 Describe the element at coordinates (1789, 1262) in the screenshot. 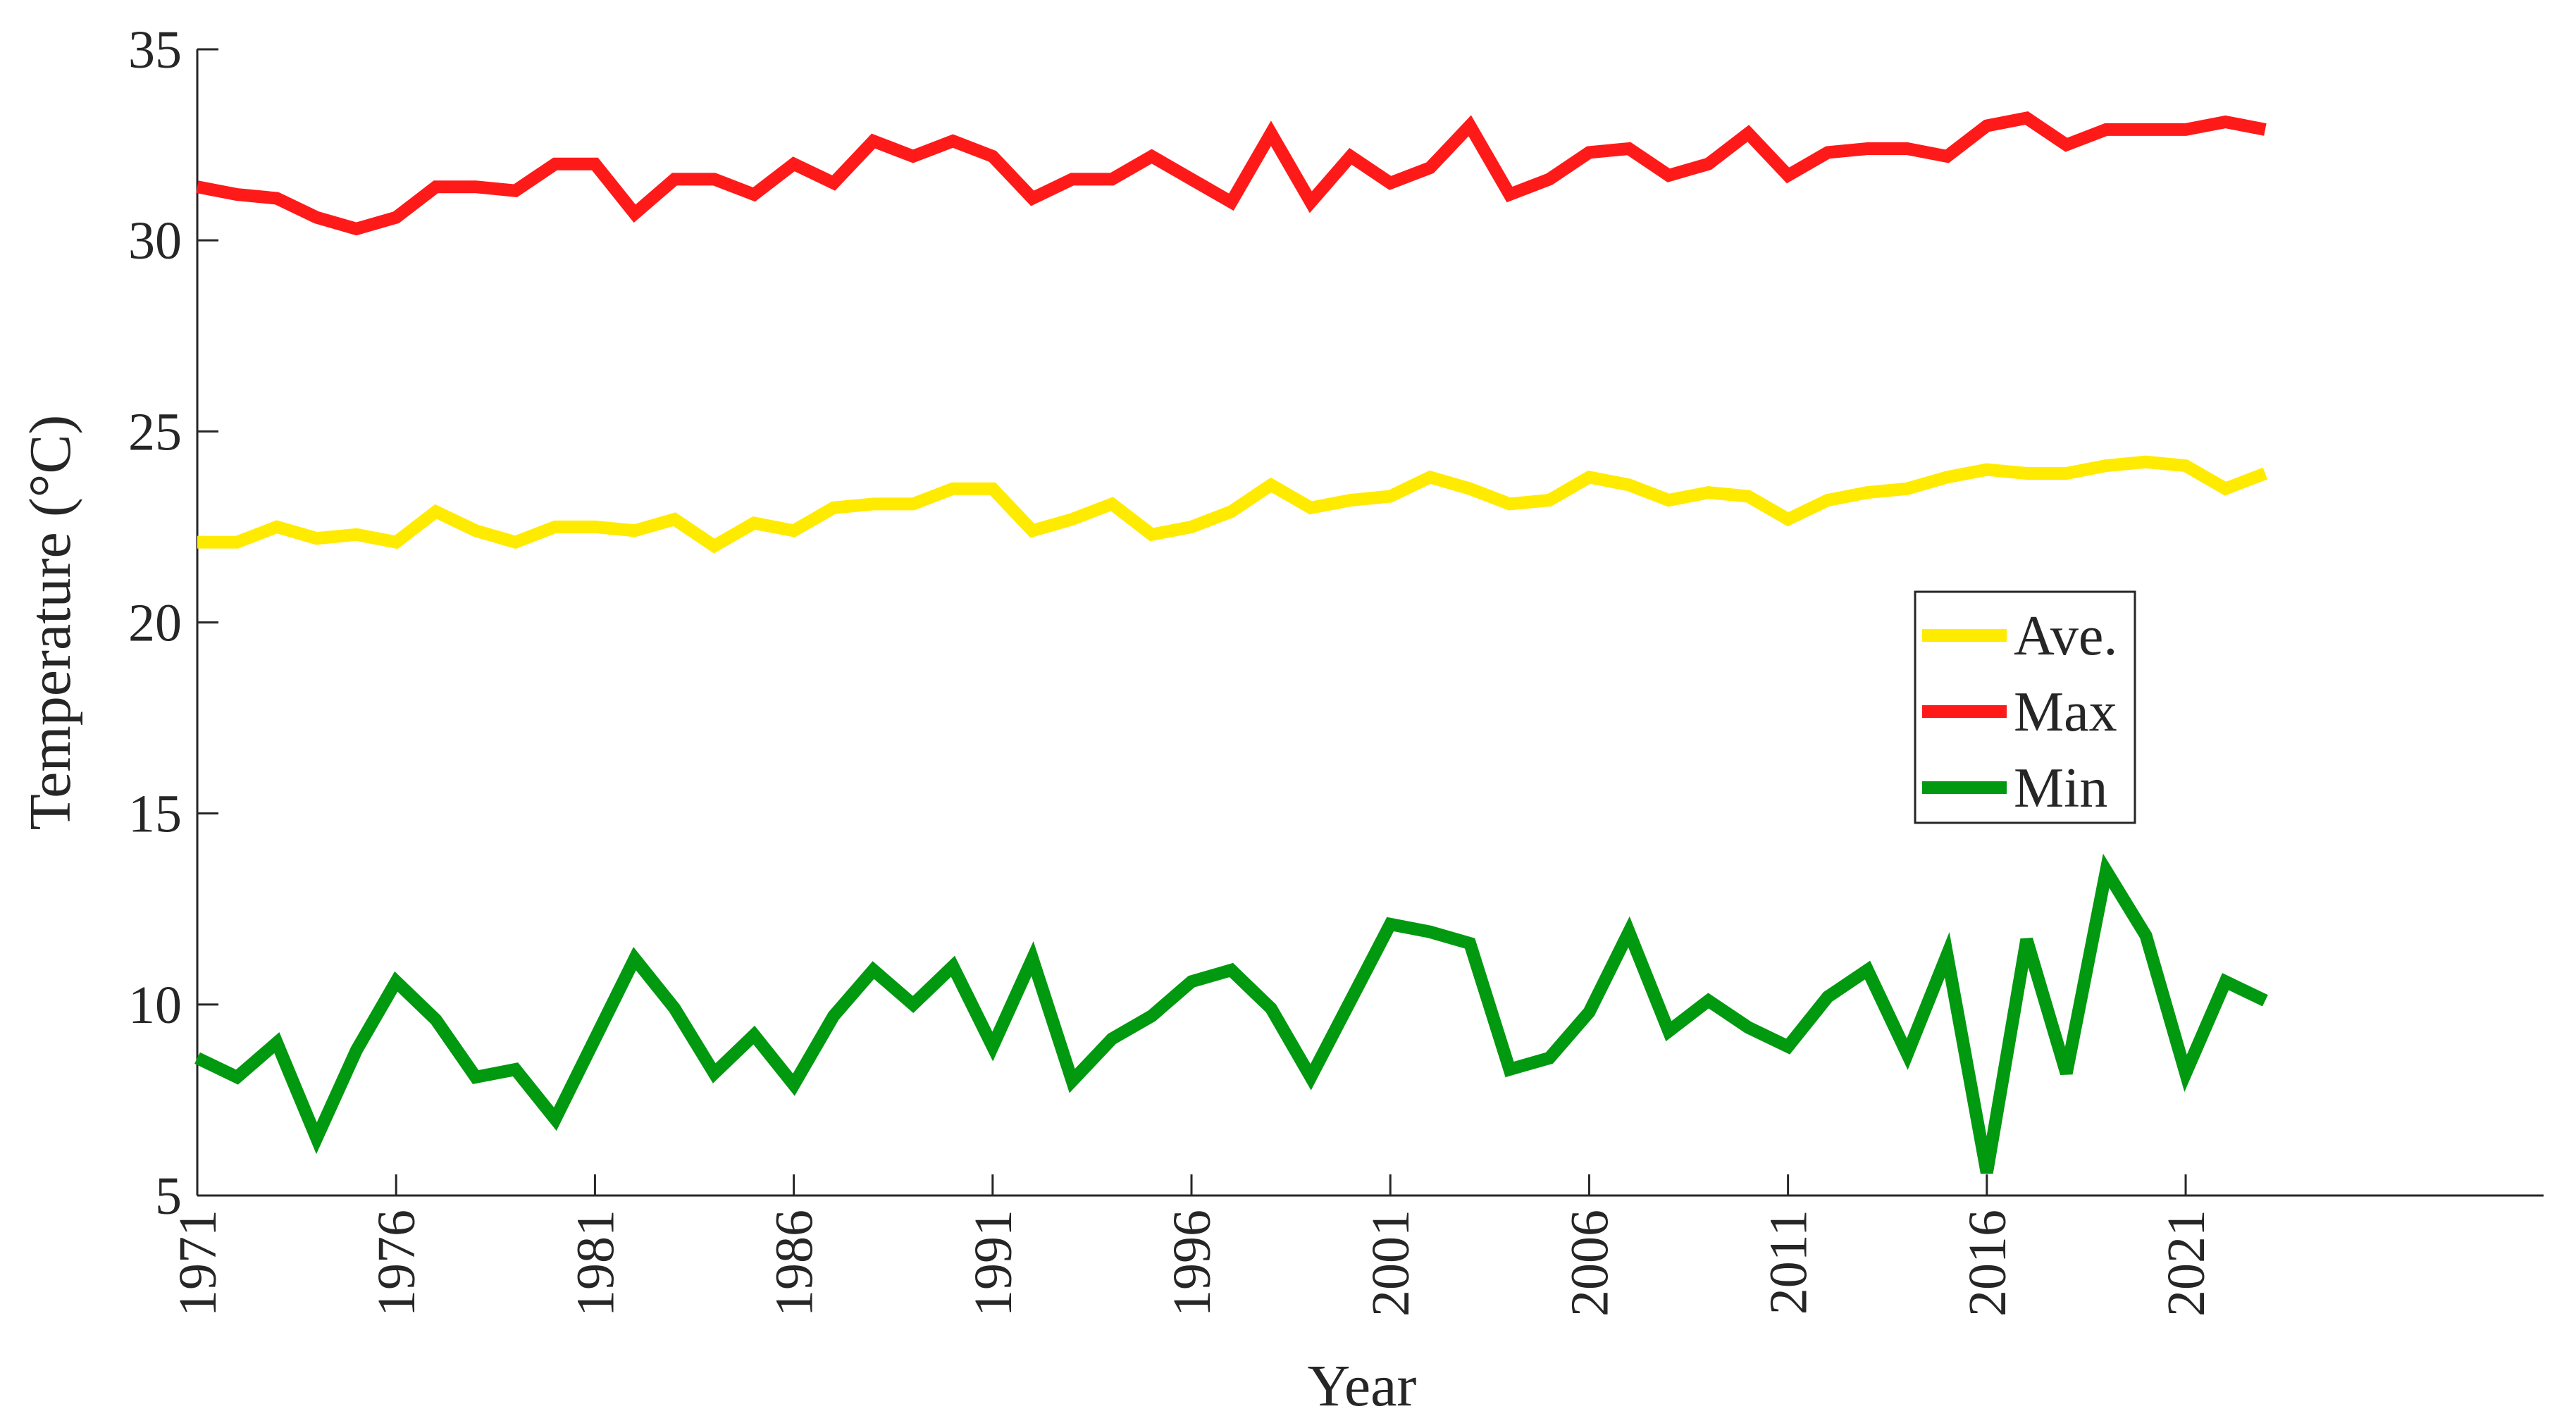

I see `x-tick-label: 2011` at that location.